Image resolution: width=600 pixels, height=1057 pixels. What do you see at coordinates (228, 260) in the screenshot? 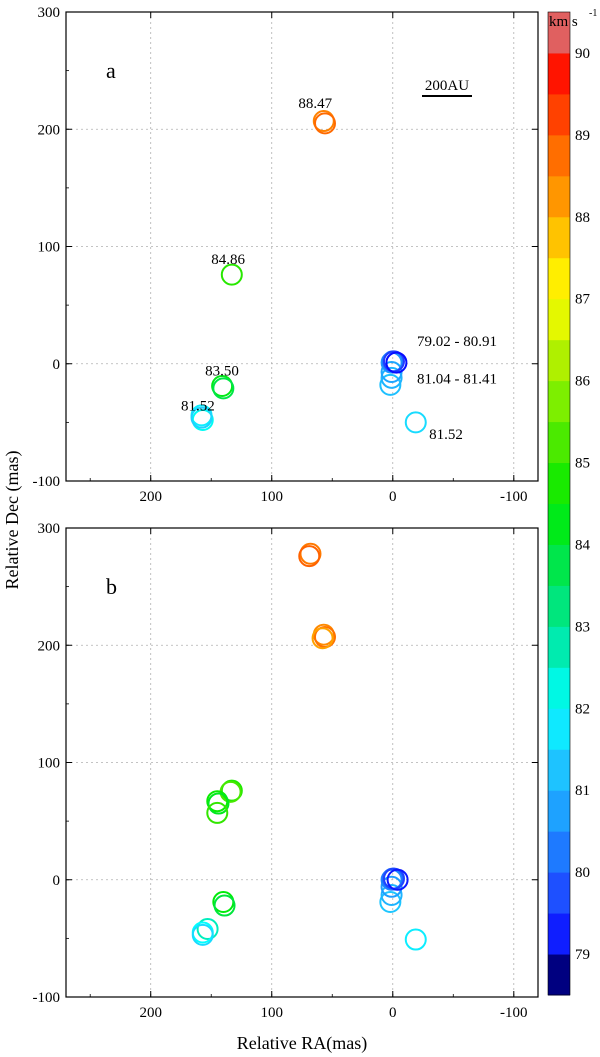
I see `velocity-annotation: 84.86` at bounding box center [228, 260].